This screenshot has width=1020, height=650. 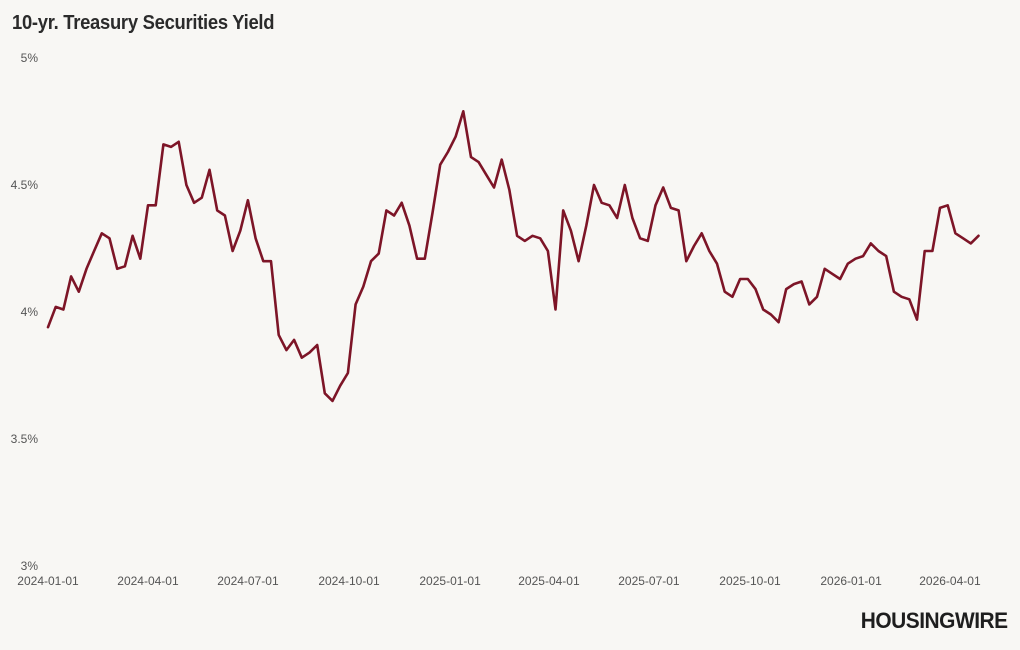 I want to click on x-tick-label: 2025-07-01, so click(x=649, y=581).